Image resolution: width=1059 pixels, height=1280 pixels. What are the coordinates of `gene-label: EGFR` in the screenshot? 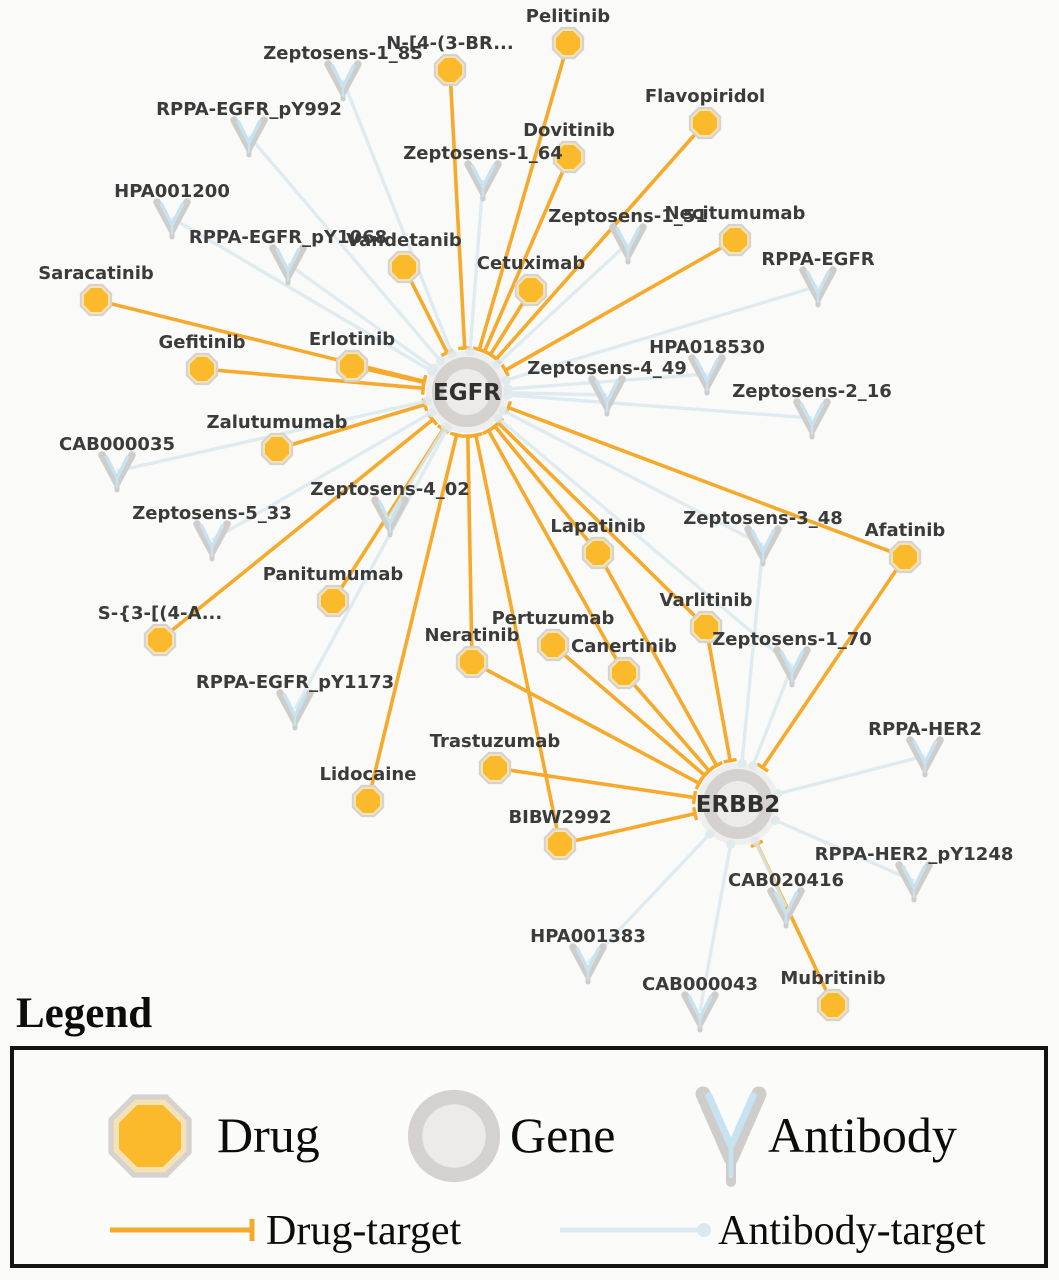 It's located at (467, 393).